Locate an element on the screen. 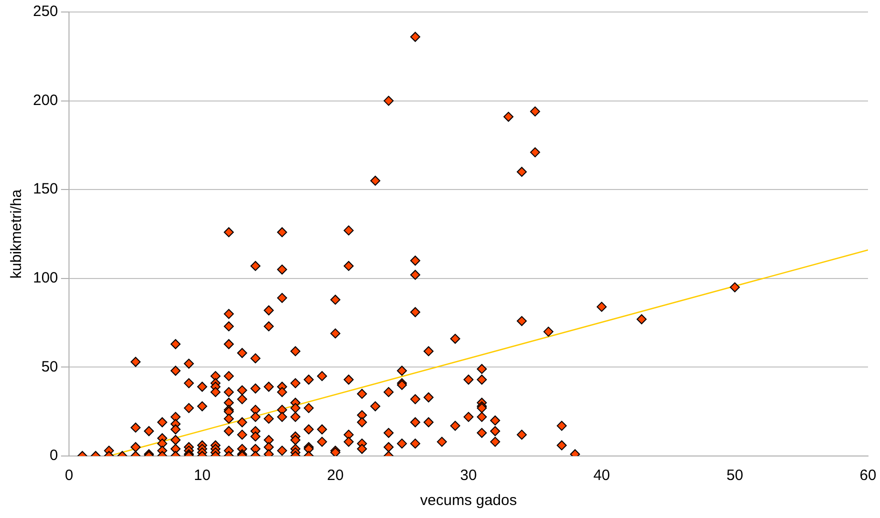  x-axis-title: vecums gados is located at coordinates (468, 501).